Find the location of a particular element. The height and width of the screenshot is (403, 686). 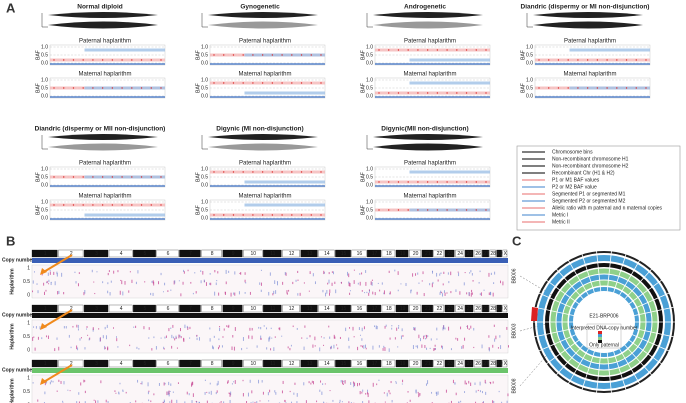

arrow-head is located at coordinates (43, 326).